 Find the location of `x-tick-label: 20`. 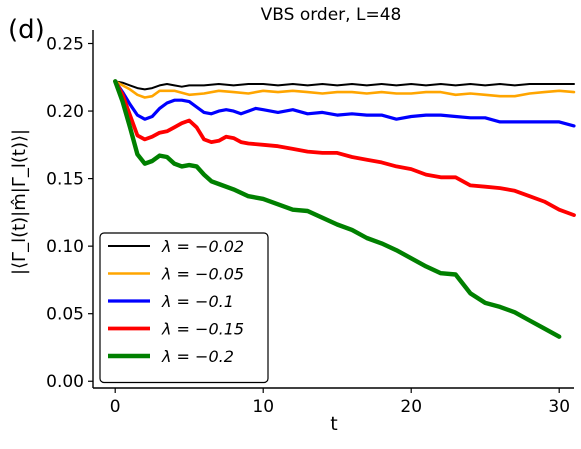

x-tick-label: 20 is located at coordinates (411, 407).